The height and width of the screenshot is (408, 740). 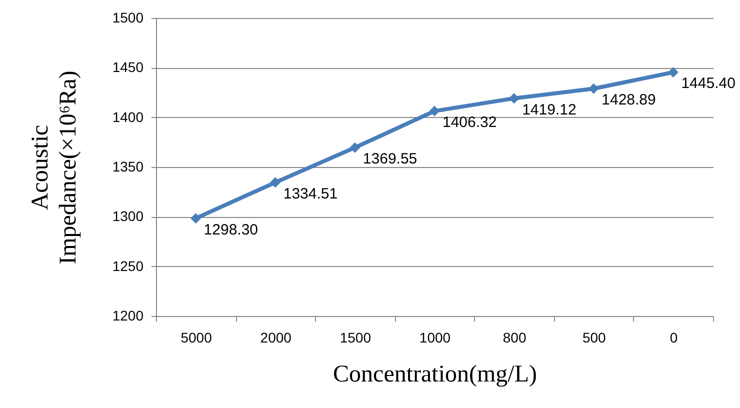 What do you see at coordinates (356, 338) in the screenshot?
I see `x-tick-label: 1500` at bounding box center [356, 338].